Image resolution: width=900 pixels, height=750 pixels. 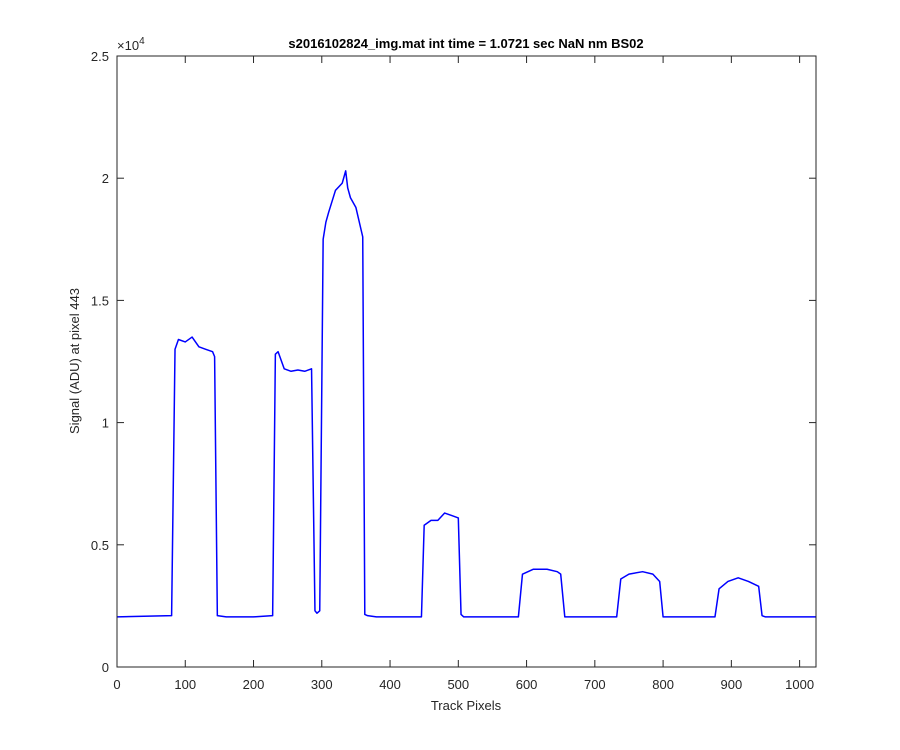 What do you see at coordinates (116, 684) in the screenshot?
I see `x-tick-label: 0` at bounding box center [116, 684].